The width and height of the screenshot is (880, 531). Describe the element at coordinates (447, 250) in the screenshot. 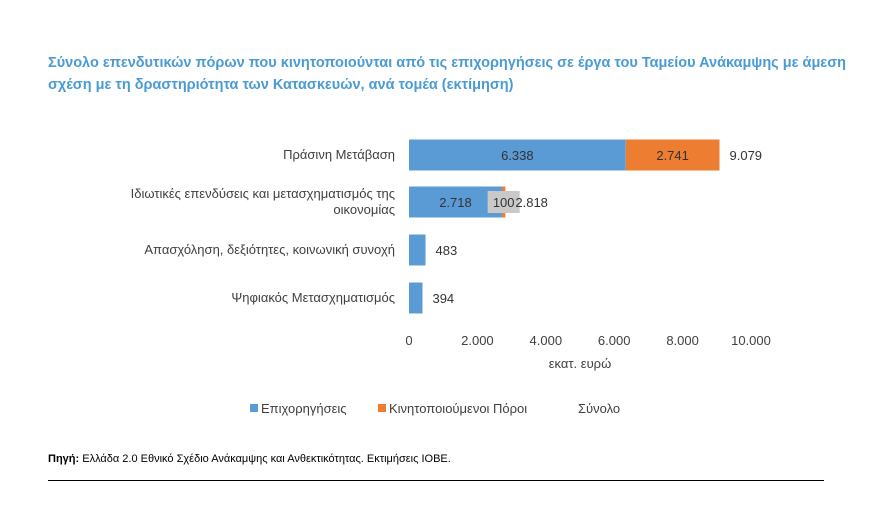

I see `total-label: 483` at that location.